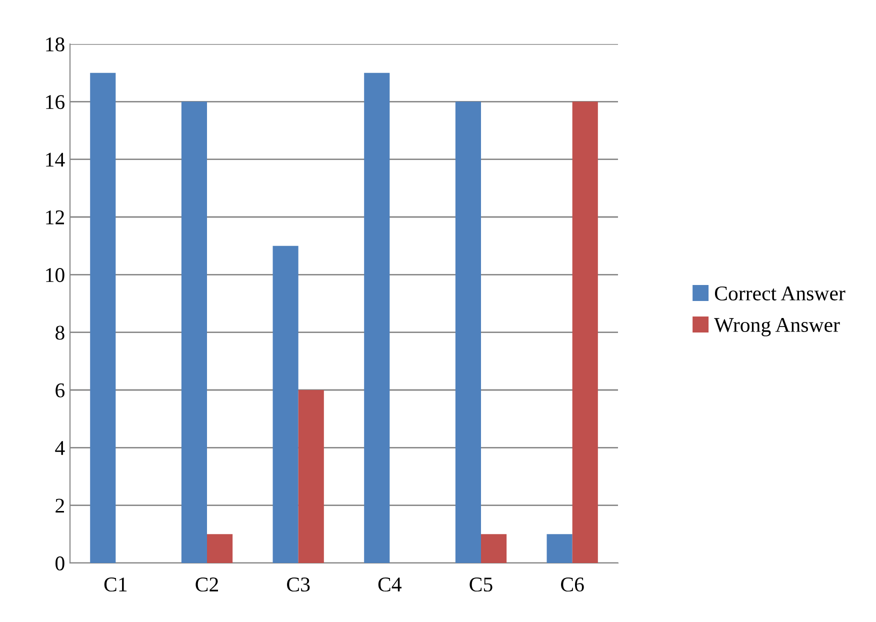 This screenshot has height=622, width=876. What do you see at coordinates (55, 159) in the screenshot?
I see `y-tick-label: 14` at bounding box center [55, 159].